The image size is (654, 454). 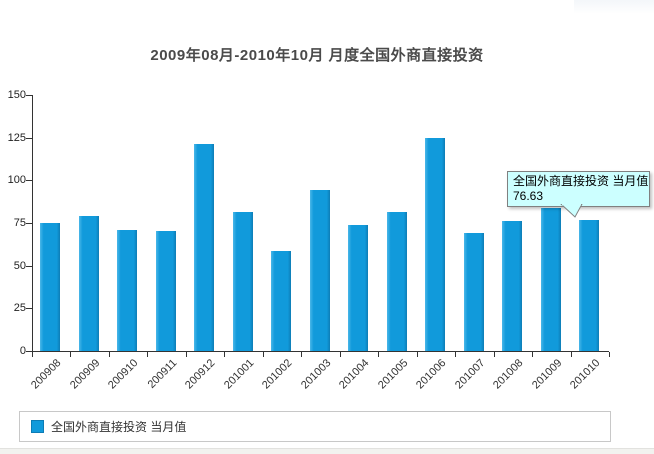 I want to click on y-tick-label: 50, so click(x=19, y=266).